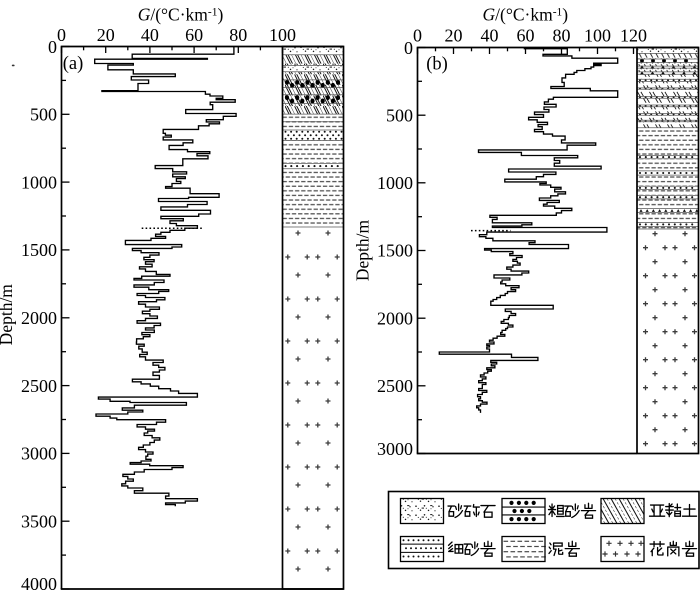 This screenshot has height=595, width=700. What do you see at coordinates (73, 64) in the screenshot?
I see `svg-text: (a)` at bounding box center [73, 64].